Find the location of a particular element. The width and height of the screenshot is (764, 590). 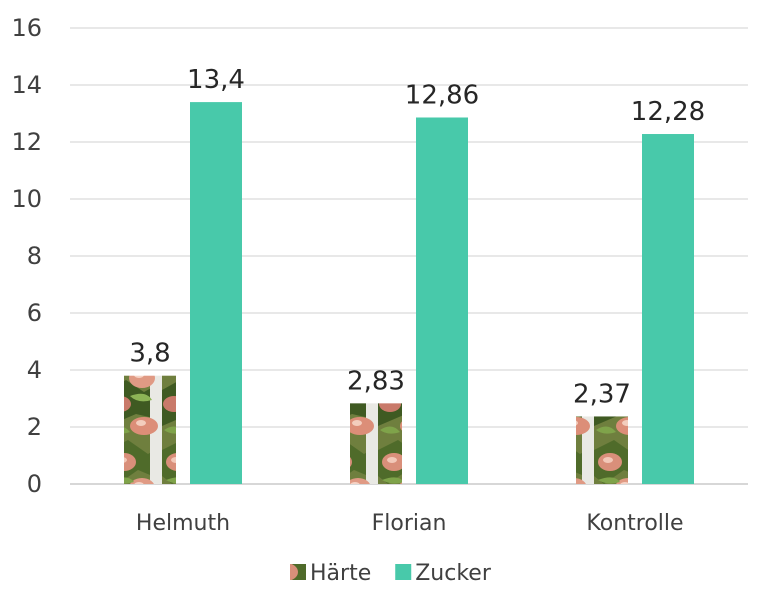

y-tick-label: 2 is located at coordinates (34, 427).